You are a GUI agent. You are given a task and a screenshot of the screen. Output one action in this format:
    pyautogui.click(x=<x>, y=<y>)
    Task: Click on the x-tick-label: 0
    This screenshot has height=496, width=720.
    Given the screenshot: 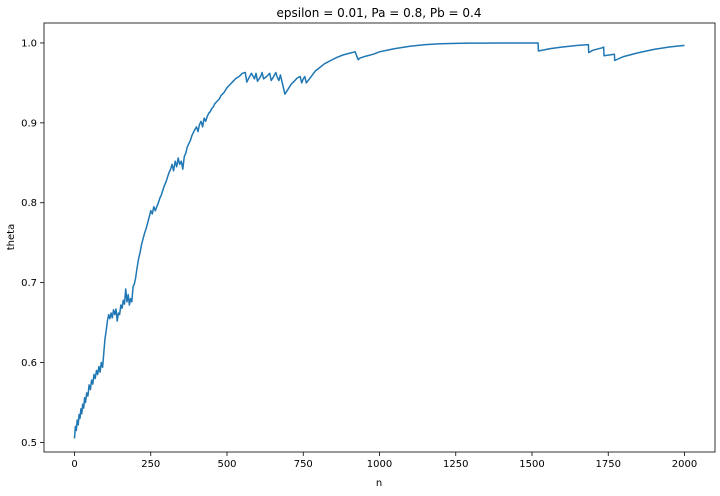 What is the action you would take?
    pyautogui.click(x=74, y=464)
    